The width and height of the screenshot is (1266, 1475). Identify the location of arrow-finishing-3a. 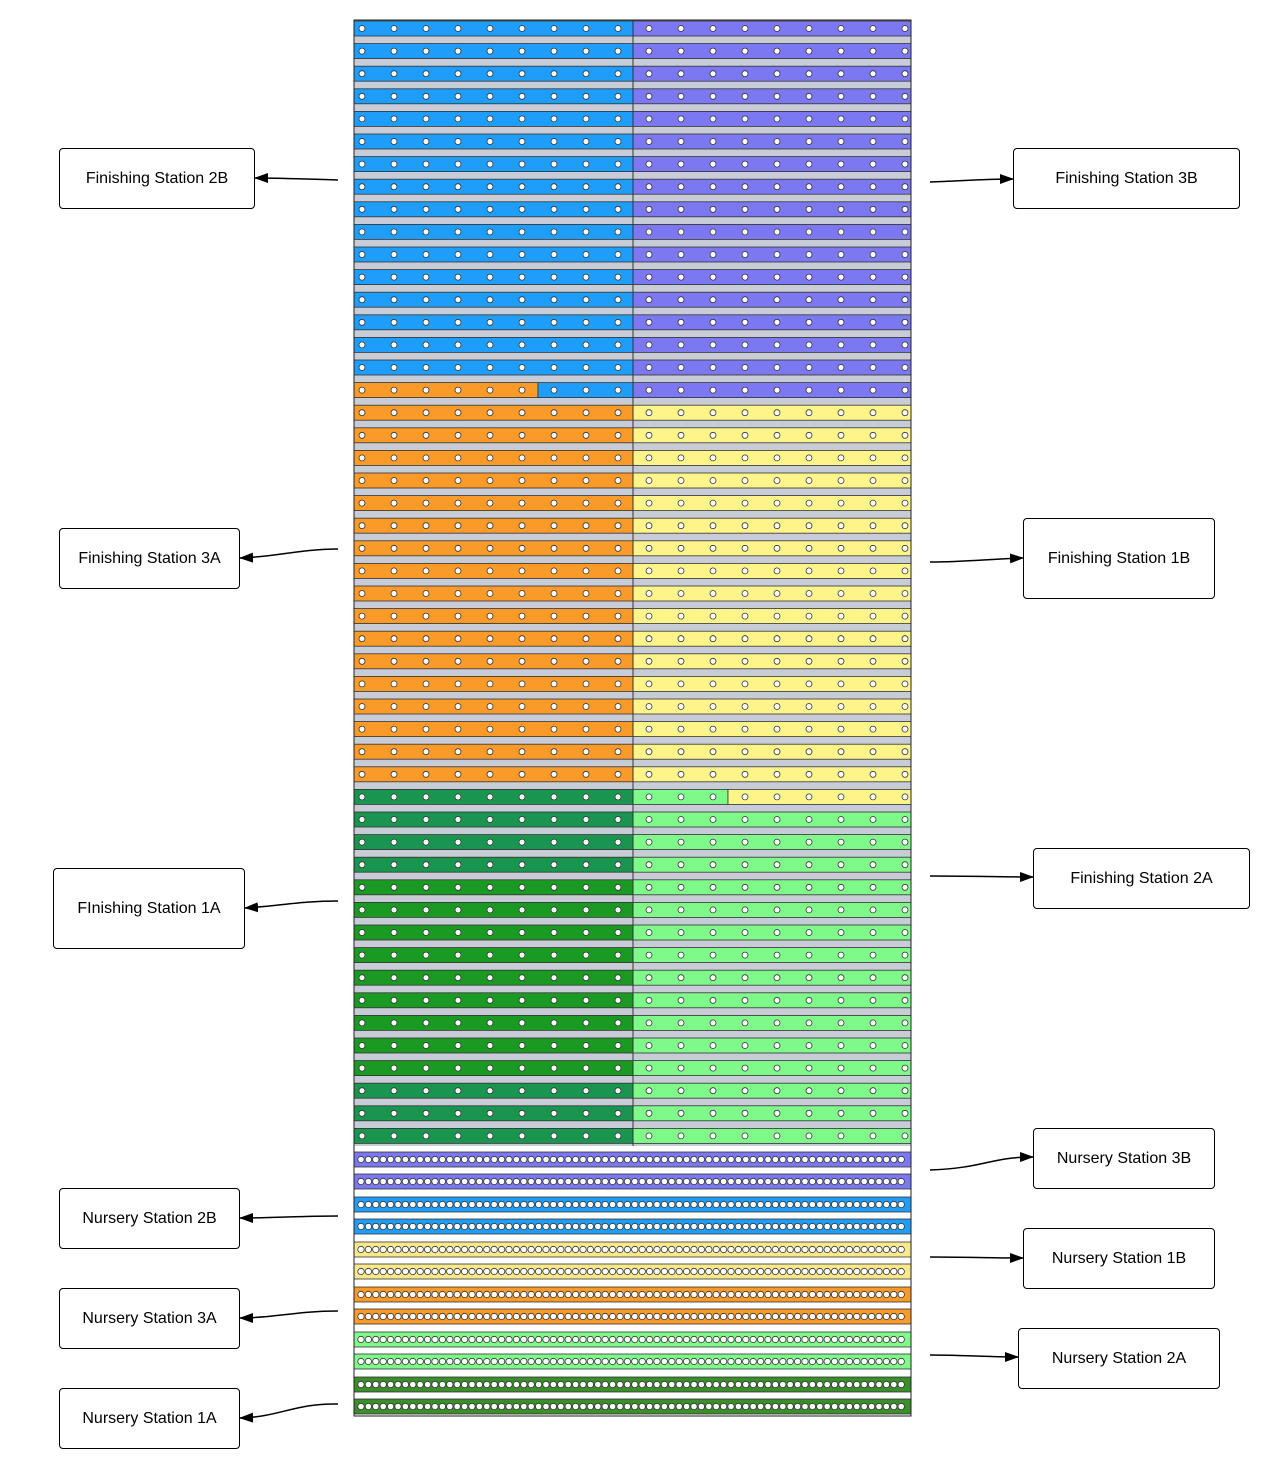
(289, 555).